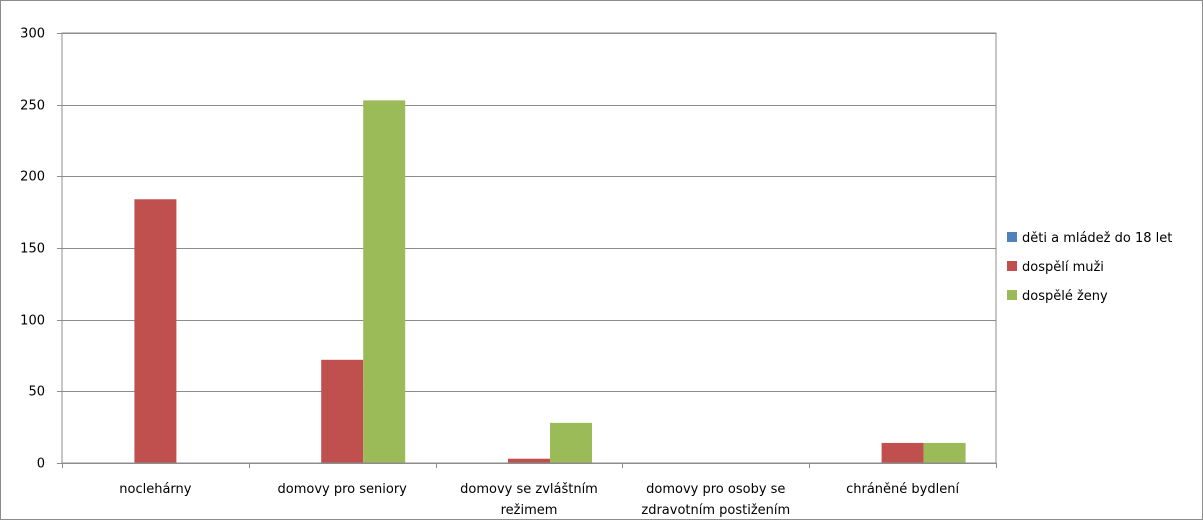 Image resolution: width=1203 pixels, height=521 pixels. I want to click on y-tick-label: 300, so click(32, 34).